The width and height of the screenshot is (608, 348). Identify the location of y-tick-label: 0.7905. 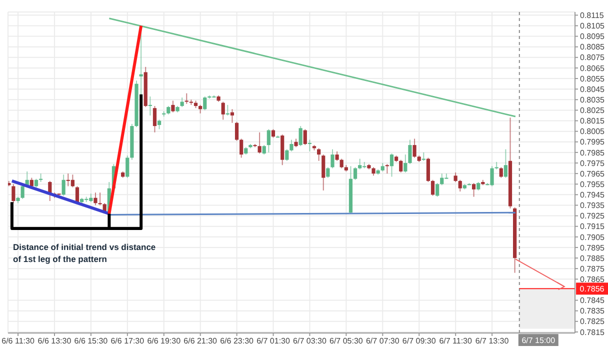
(593, 237).